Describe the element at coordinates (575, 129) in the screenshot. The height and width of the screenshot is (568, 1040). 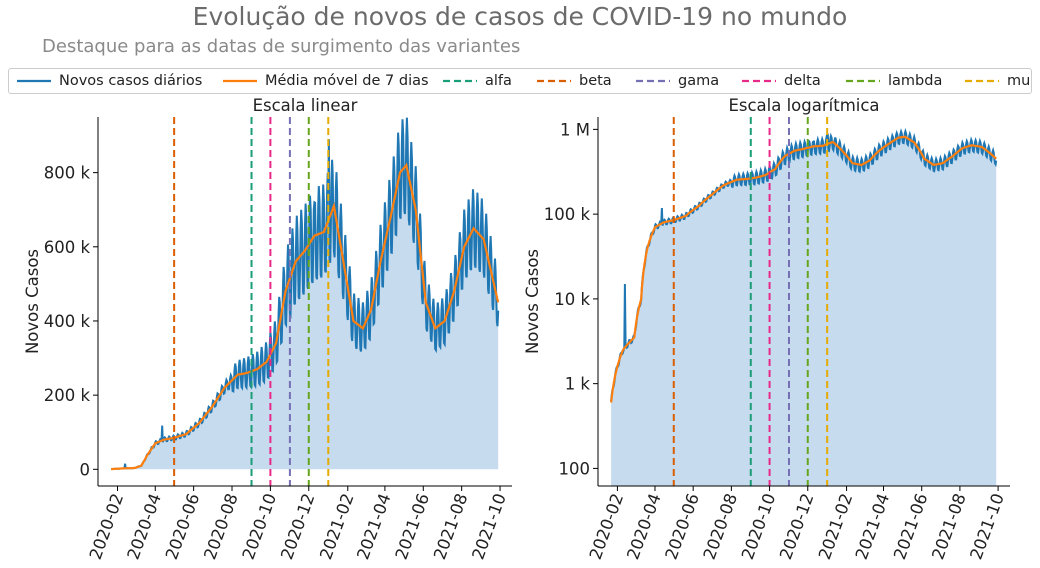
I see `y-tick-label: 1 M` at that location.